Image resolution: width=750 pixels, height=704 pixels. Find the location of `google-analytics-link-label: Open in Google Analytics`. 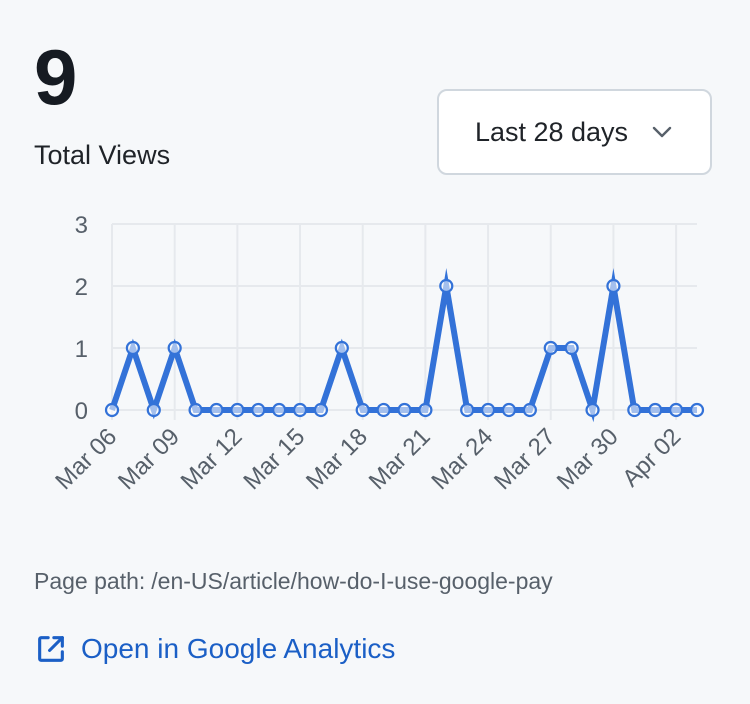

google-analytics-link-label: Open in Google Analytics is located at coordinates (238, 648).